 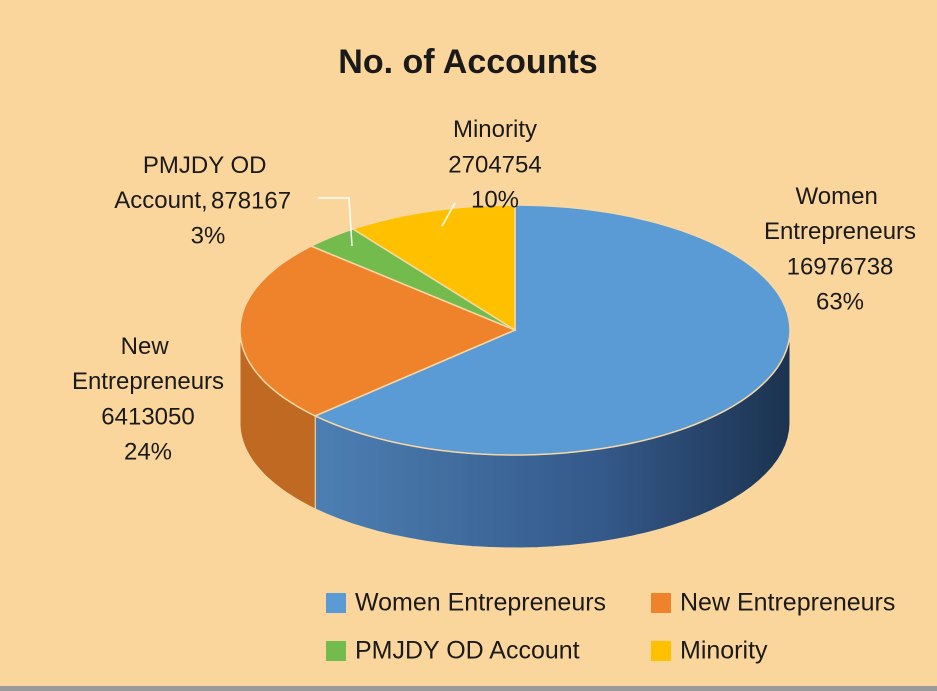 I want to click on data-label-value: 2704754, so click(x=494, y=164).